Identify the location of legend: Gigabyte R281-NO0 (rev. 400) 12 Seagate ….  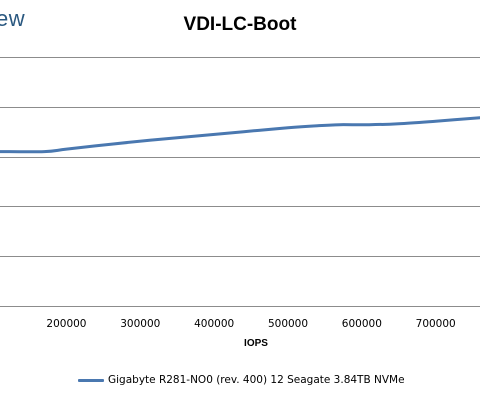
(241, 380).